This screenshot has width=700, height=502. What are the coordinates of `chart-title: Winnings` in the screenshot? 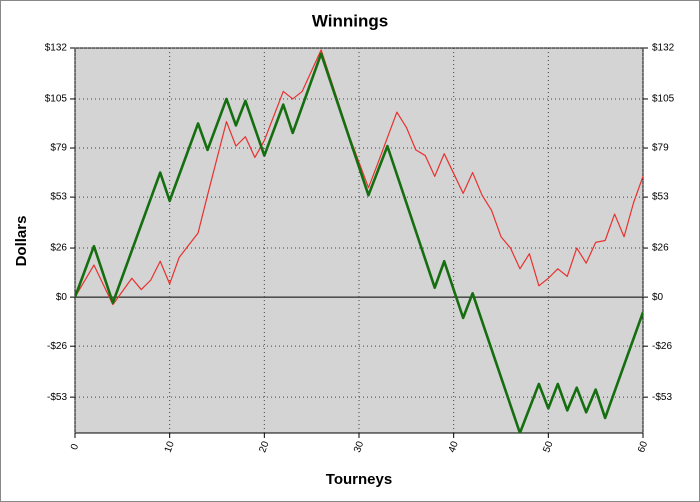 It's located at (350, 20).